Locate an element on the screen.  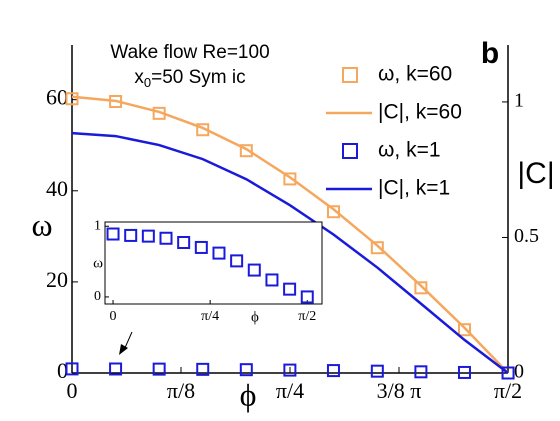
y2-tick-label: 0.5 is located at coordinates (526, 236).